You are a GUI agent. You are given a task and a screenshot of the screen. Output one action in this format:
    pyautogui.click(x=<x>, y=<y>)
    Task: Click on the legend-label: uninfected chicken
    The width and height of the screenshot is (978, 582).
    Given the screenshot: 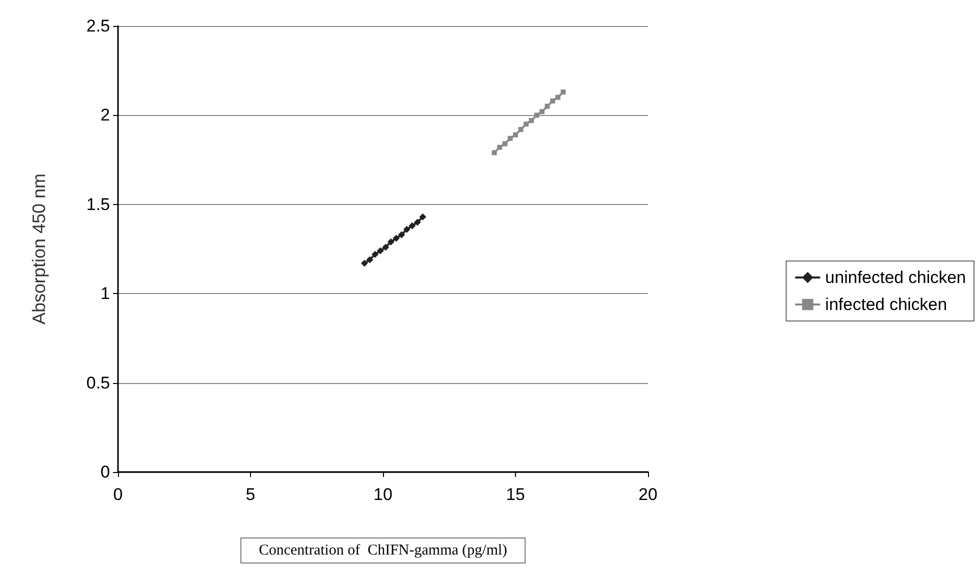 What is the action you would take?
    pyautogui.click(x=895, y=277)
    